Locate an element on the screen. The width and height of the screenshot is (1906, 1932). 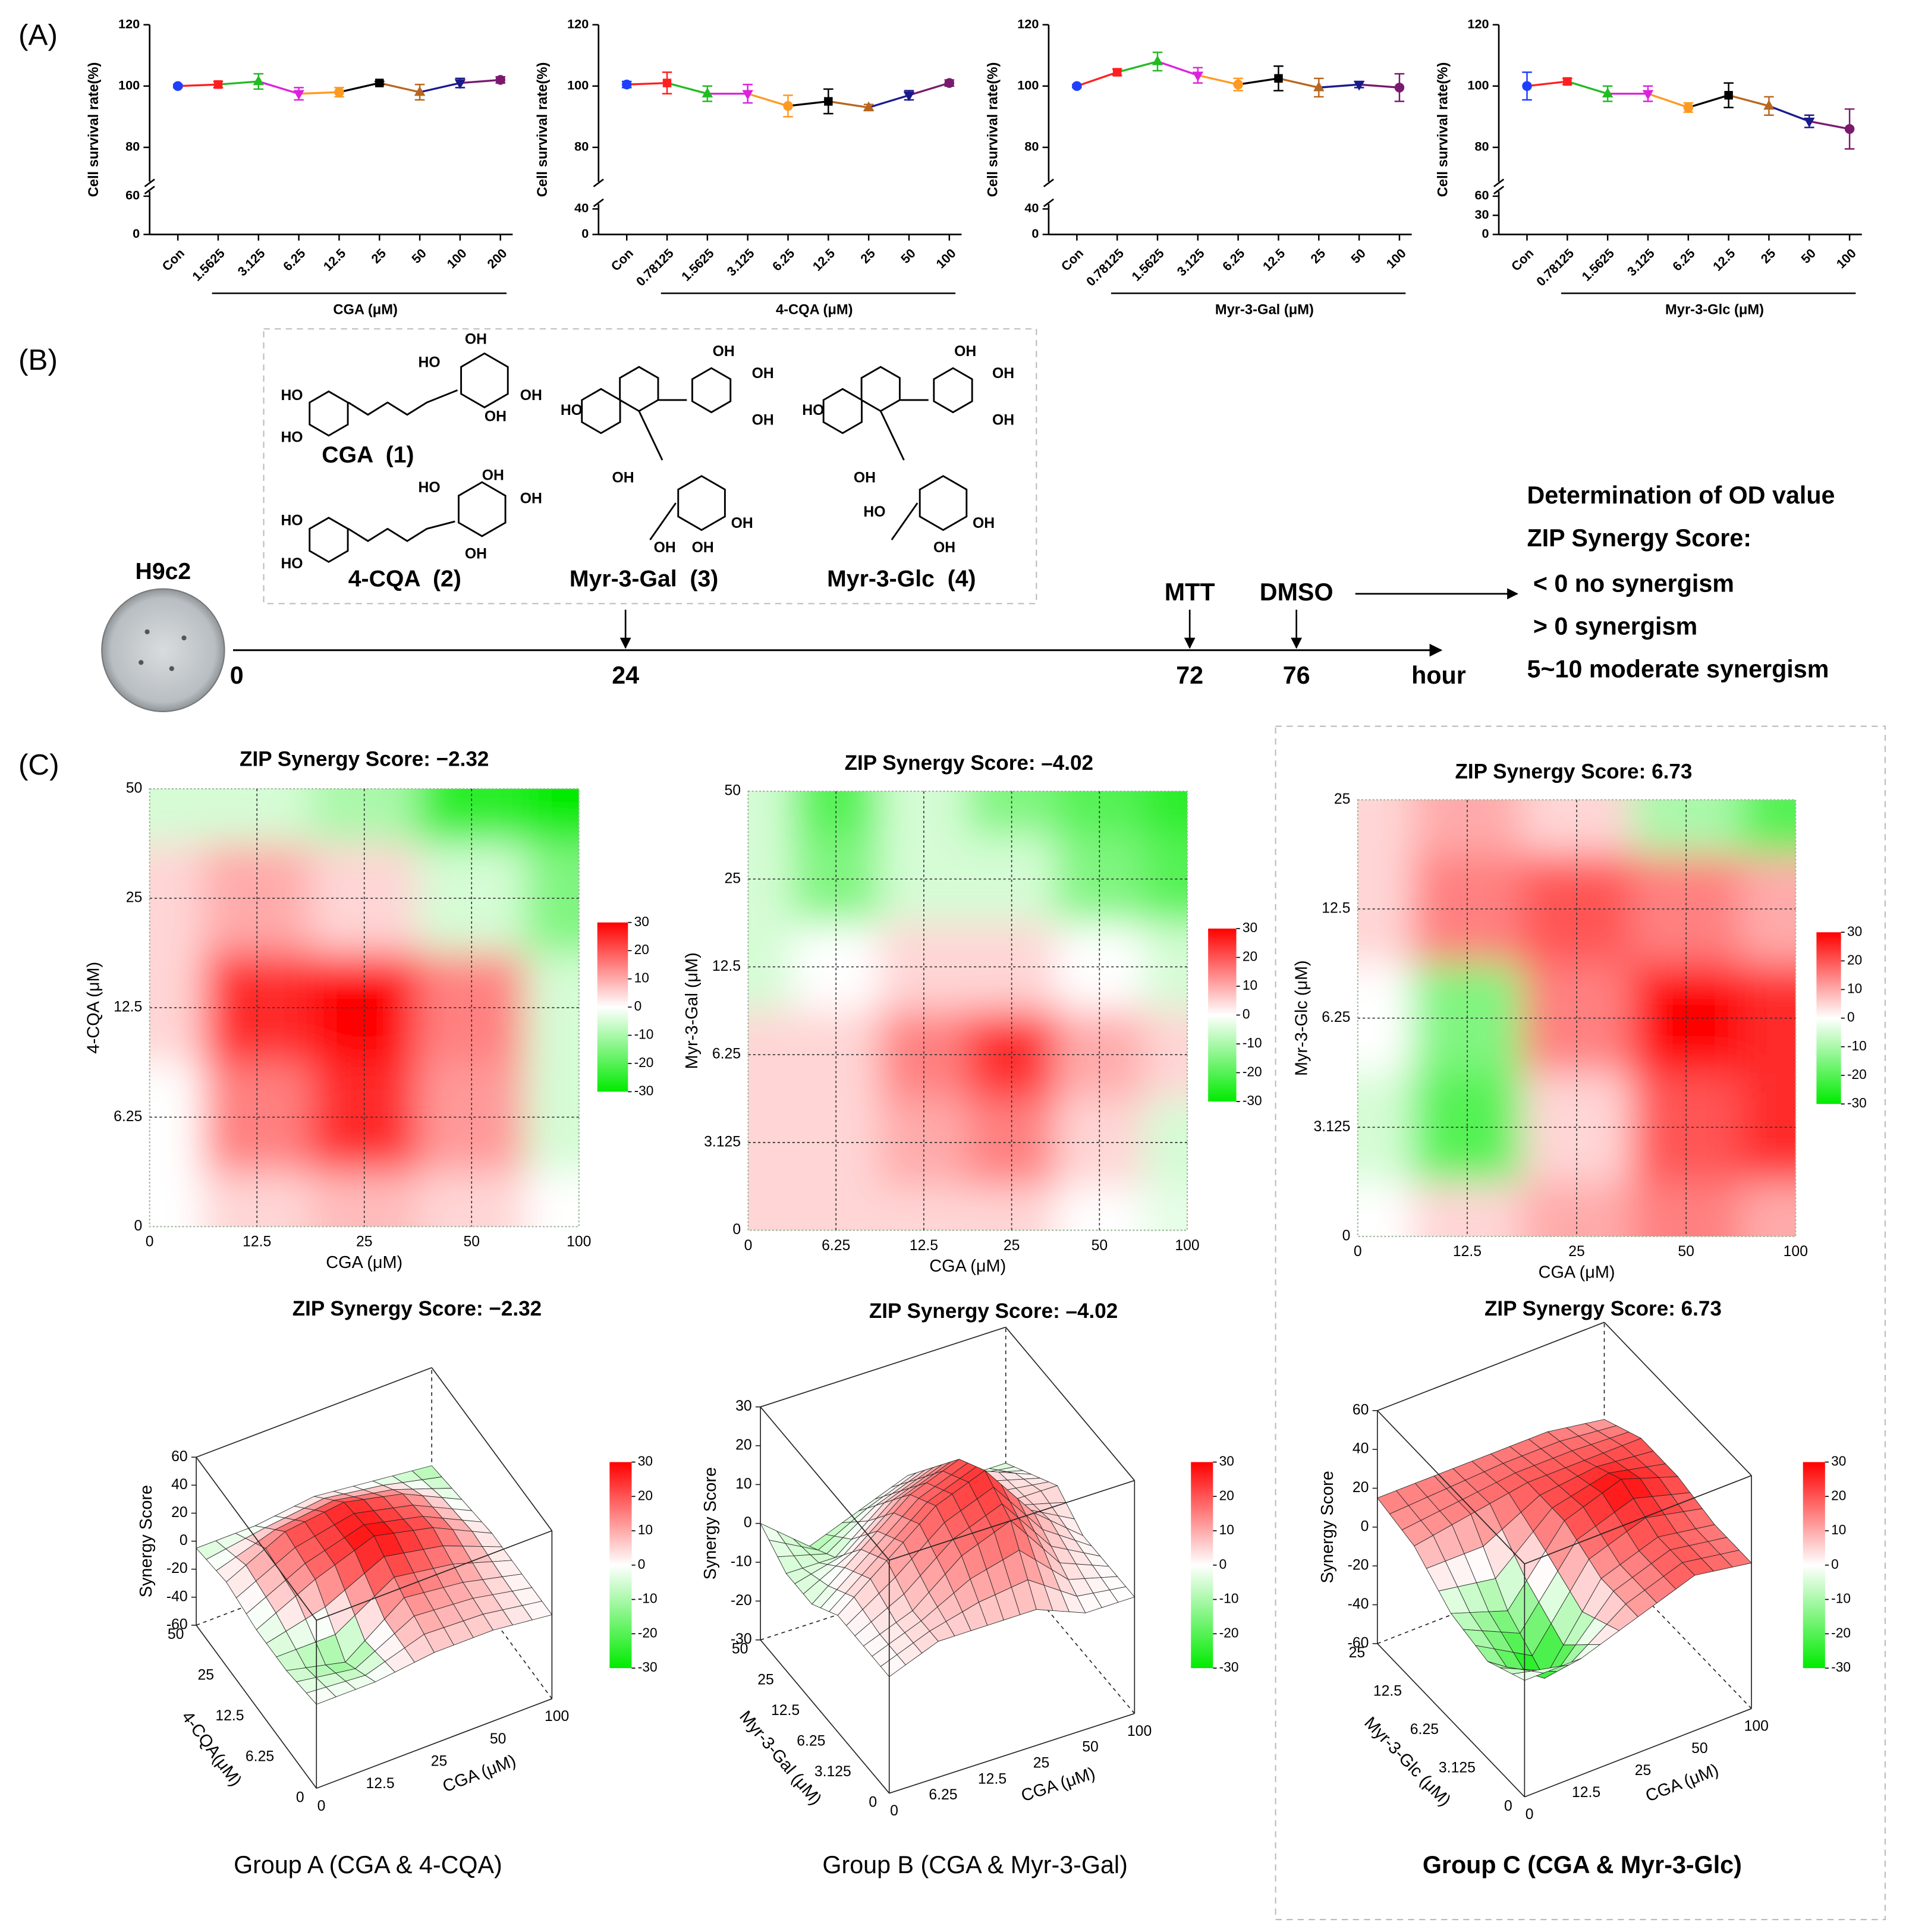
compound-box is located at coordinates (650, 467).